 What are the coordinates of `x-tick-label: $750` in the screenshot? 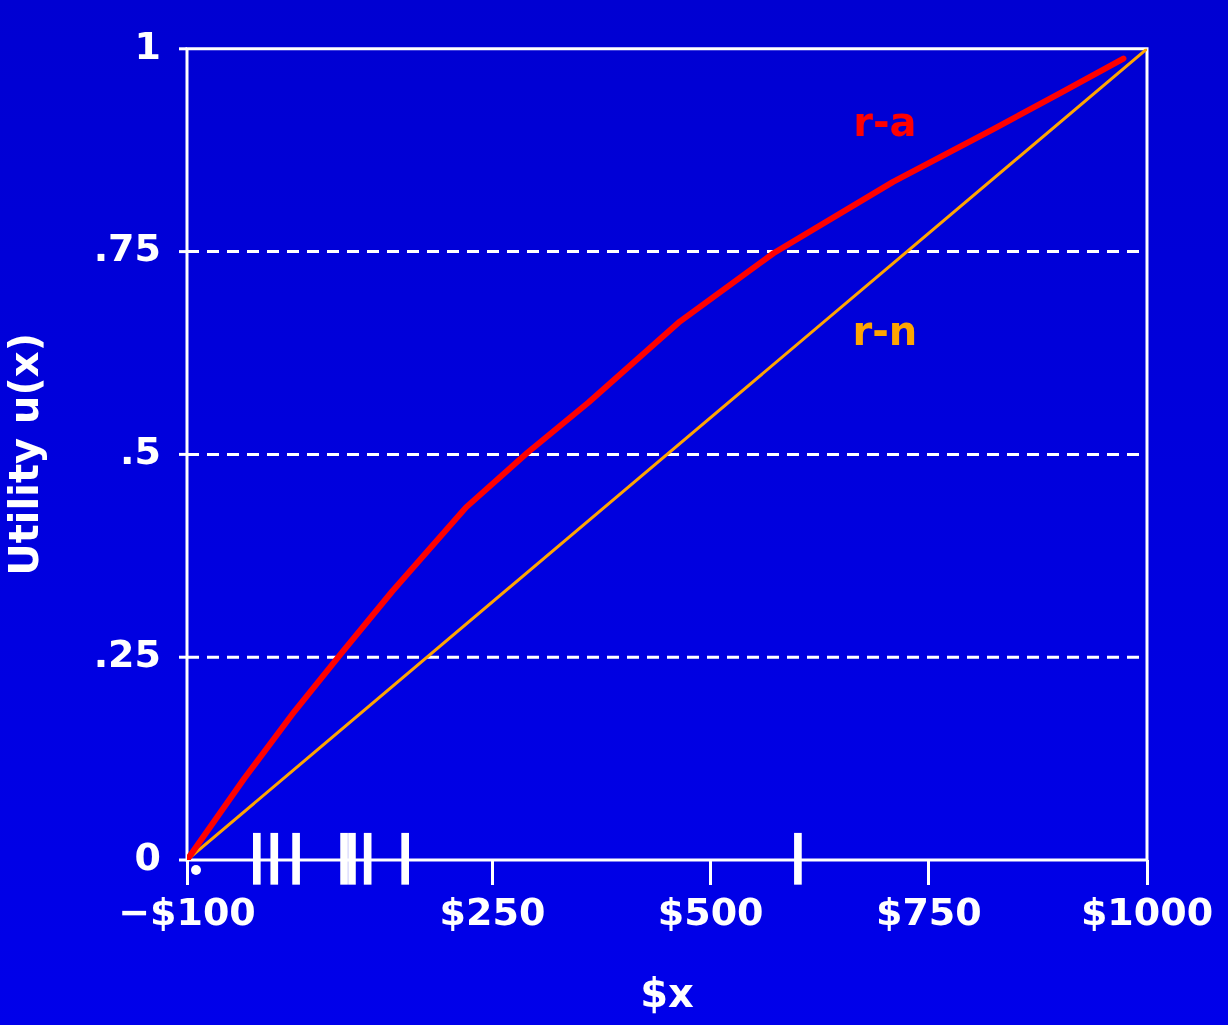 It's located at (928, 911).